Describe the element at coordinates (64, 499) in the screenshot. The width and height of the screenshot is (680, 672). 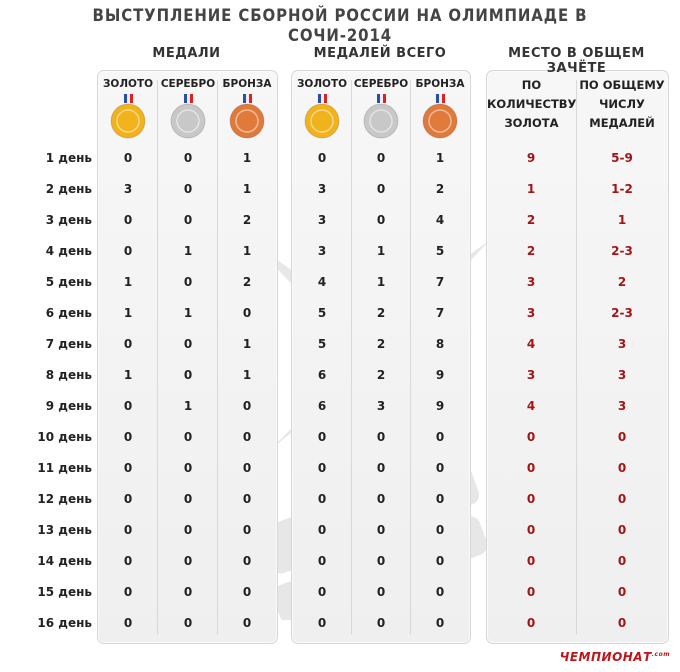
I see `row-label-day: 12 день` at that location.